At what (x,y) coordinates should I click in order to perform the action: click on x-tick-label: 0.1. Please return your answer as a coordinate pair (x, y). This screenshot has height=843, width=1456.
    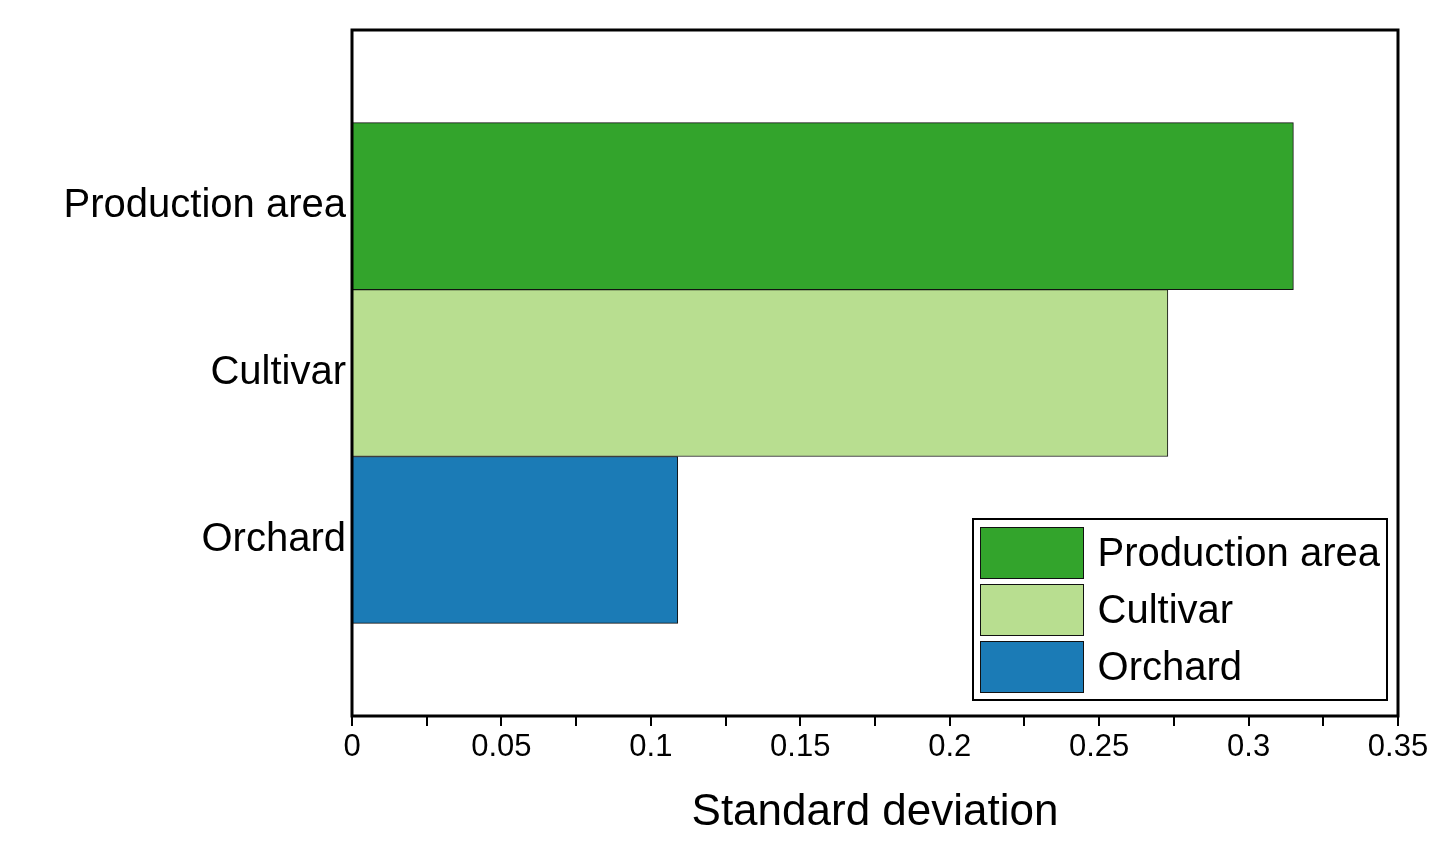
    Looking at the image, I should click on (651, 746).